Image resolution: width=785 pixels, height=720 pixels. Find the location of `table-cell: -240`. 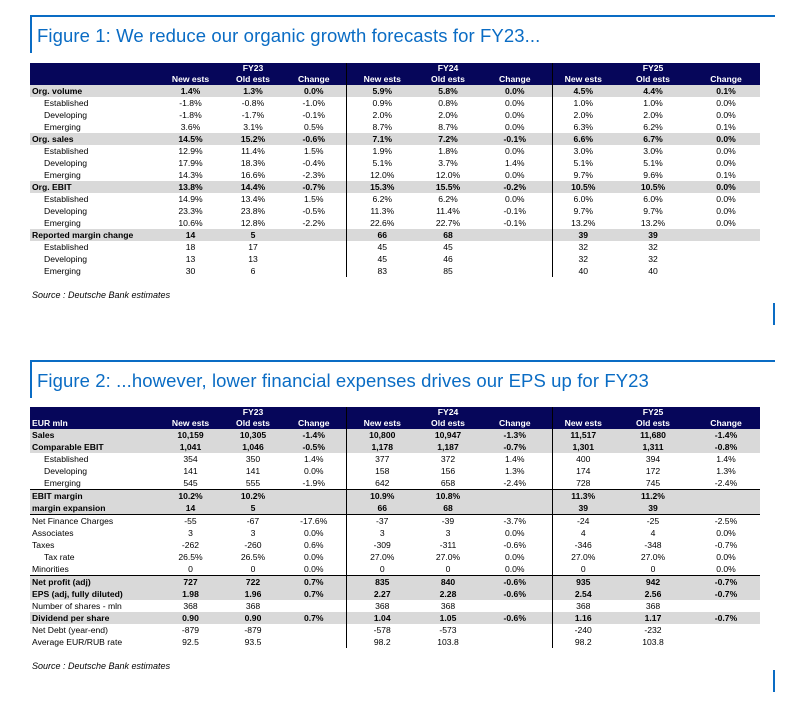

table-cell: -240 is located at coordinates (583, 630).